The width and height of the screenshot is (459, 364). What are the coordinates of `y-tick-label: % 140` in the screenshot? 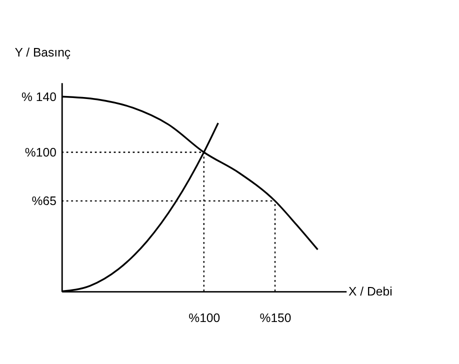 It's located at (39, 97).